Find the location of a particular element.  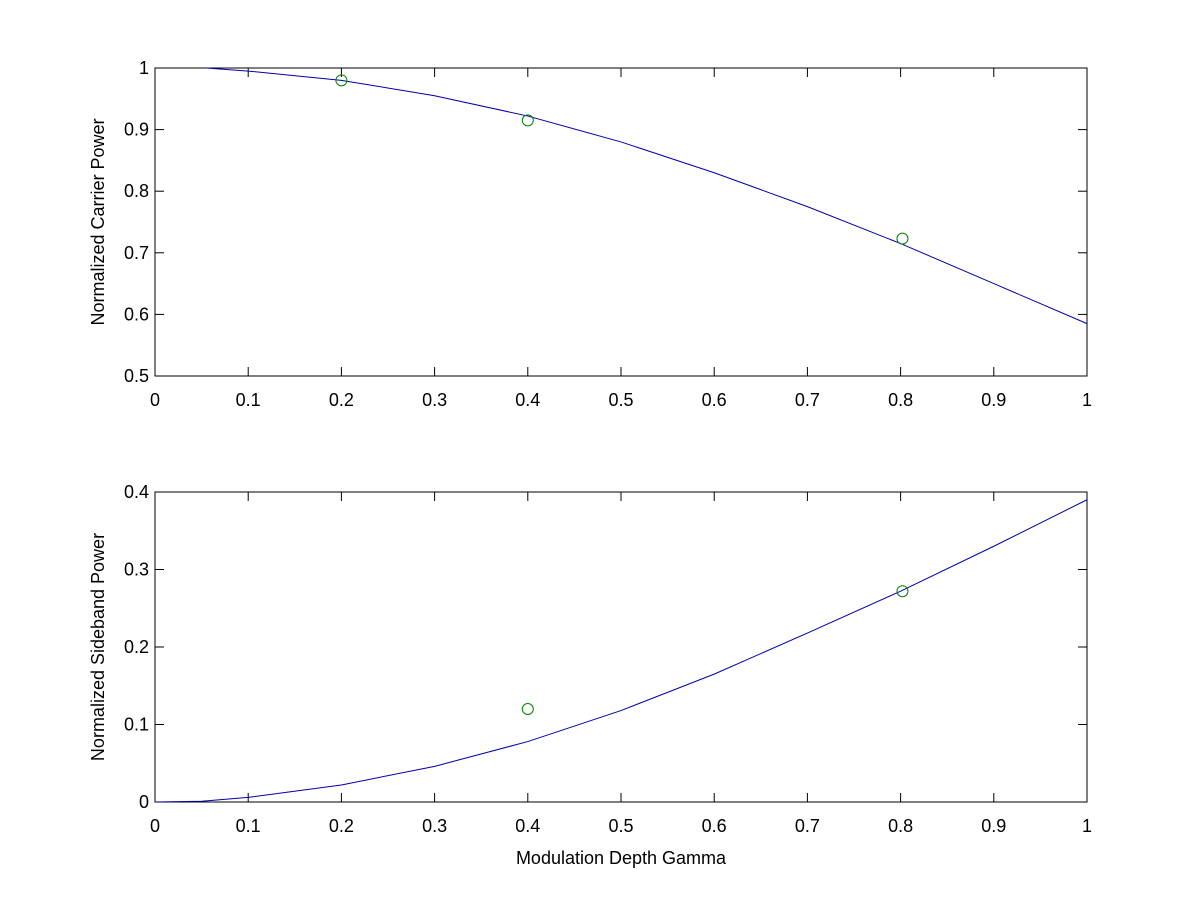

y-axis-label: Normalized Carrier Power is located at coordinates (98, 221).